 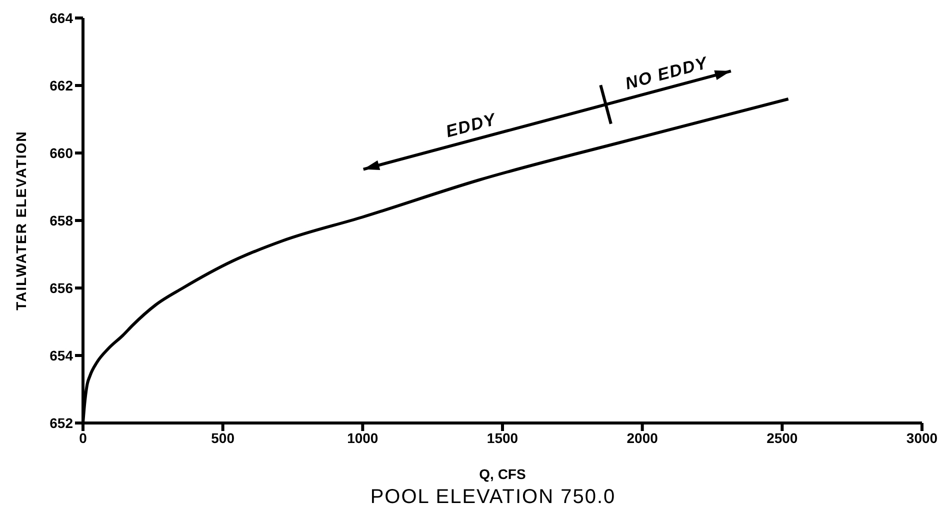 I want to click on y-tick-label: 656, so click(x=62, y=288).